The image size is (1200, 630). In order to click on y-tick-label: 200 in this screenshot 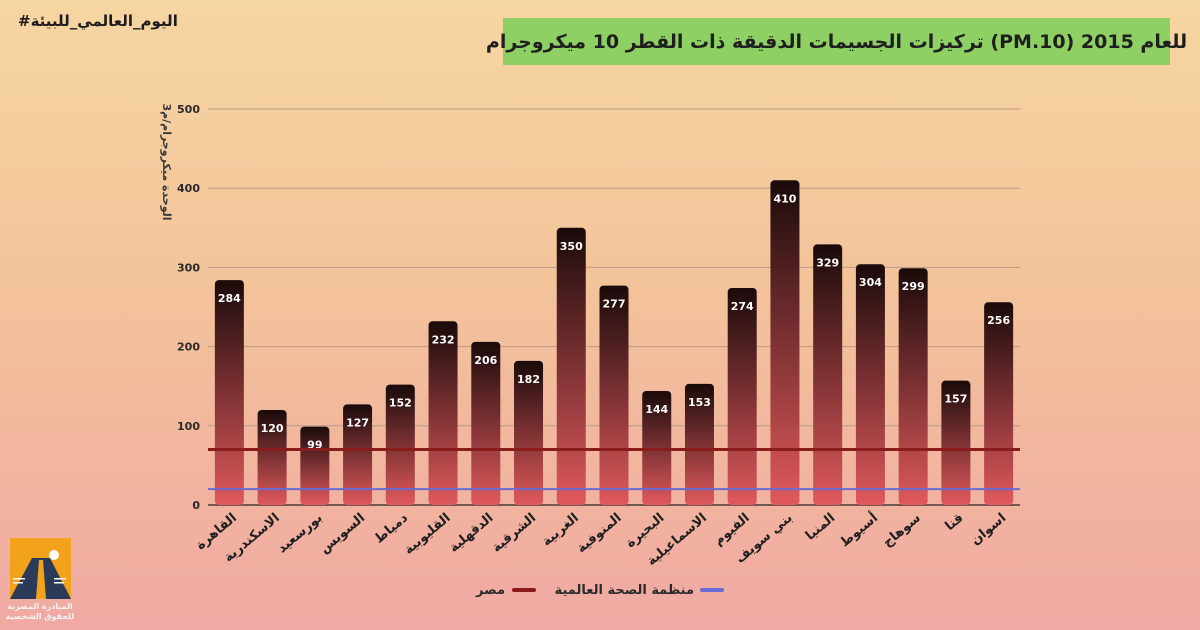, I will do `click(188, 347)`.